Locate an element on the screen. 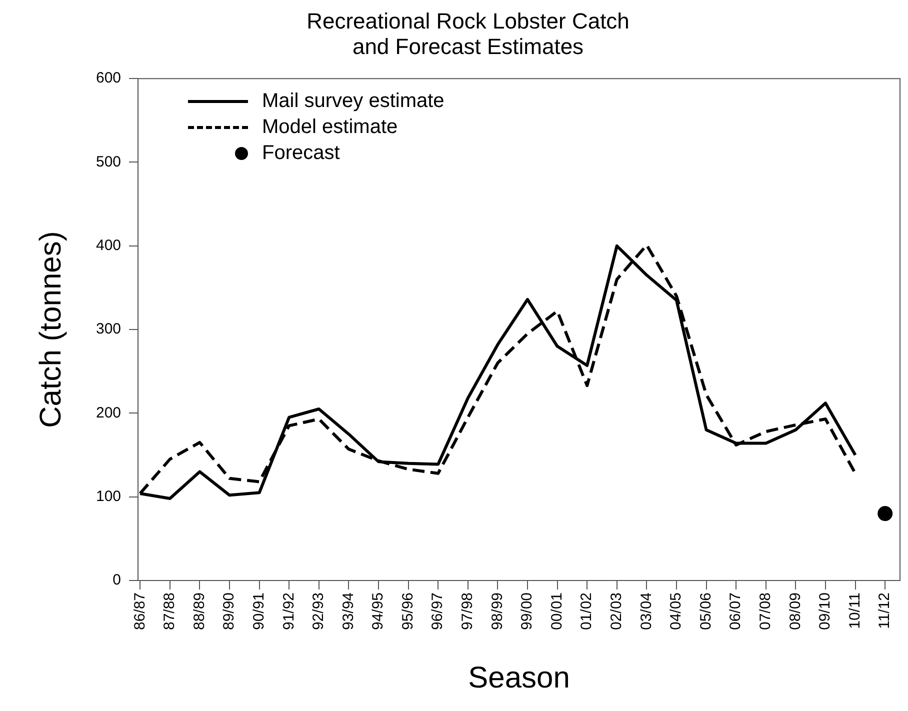 The image size is (908, 711). x-tick-label: 86/87 is located at coordinates (139, 611).